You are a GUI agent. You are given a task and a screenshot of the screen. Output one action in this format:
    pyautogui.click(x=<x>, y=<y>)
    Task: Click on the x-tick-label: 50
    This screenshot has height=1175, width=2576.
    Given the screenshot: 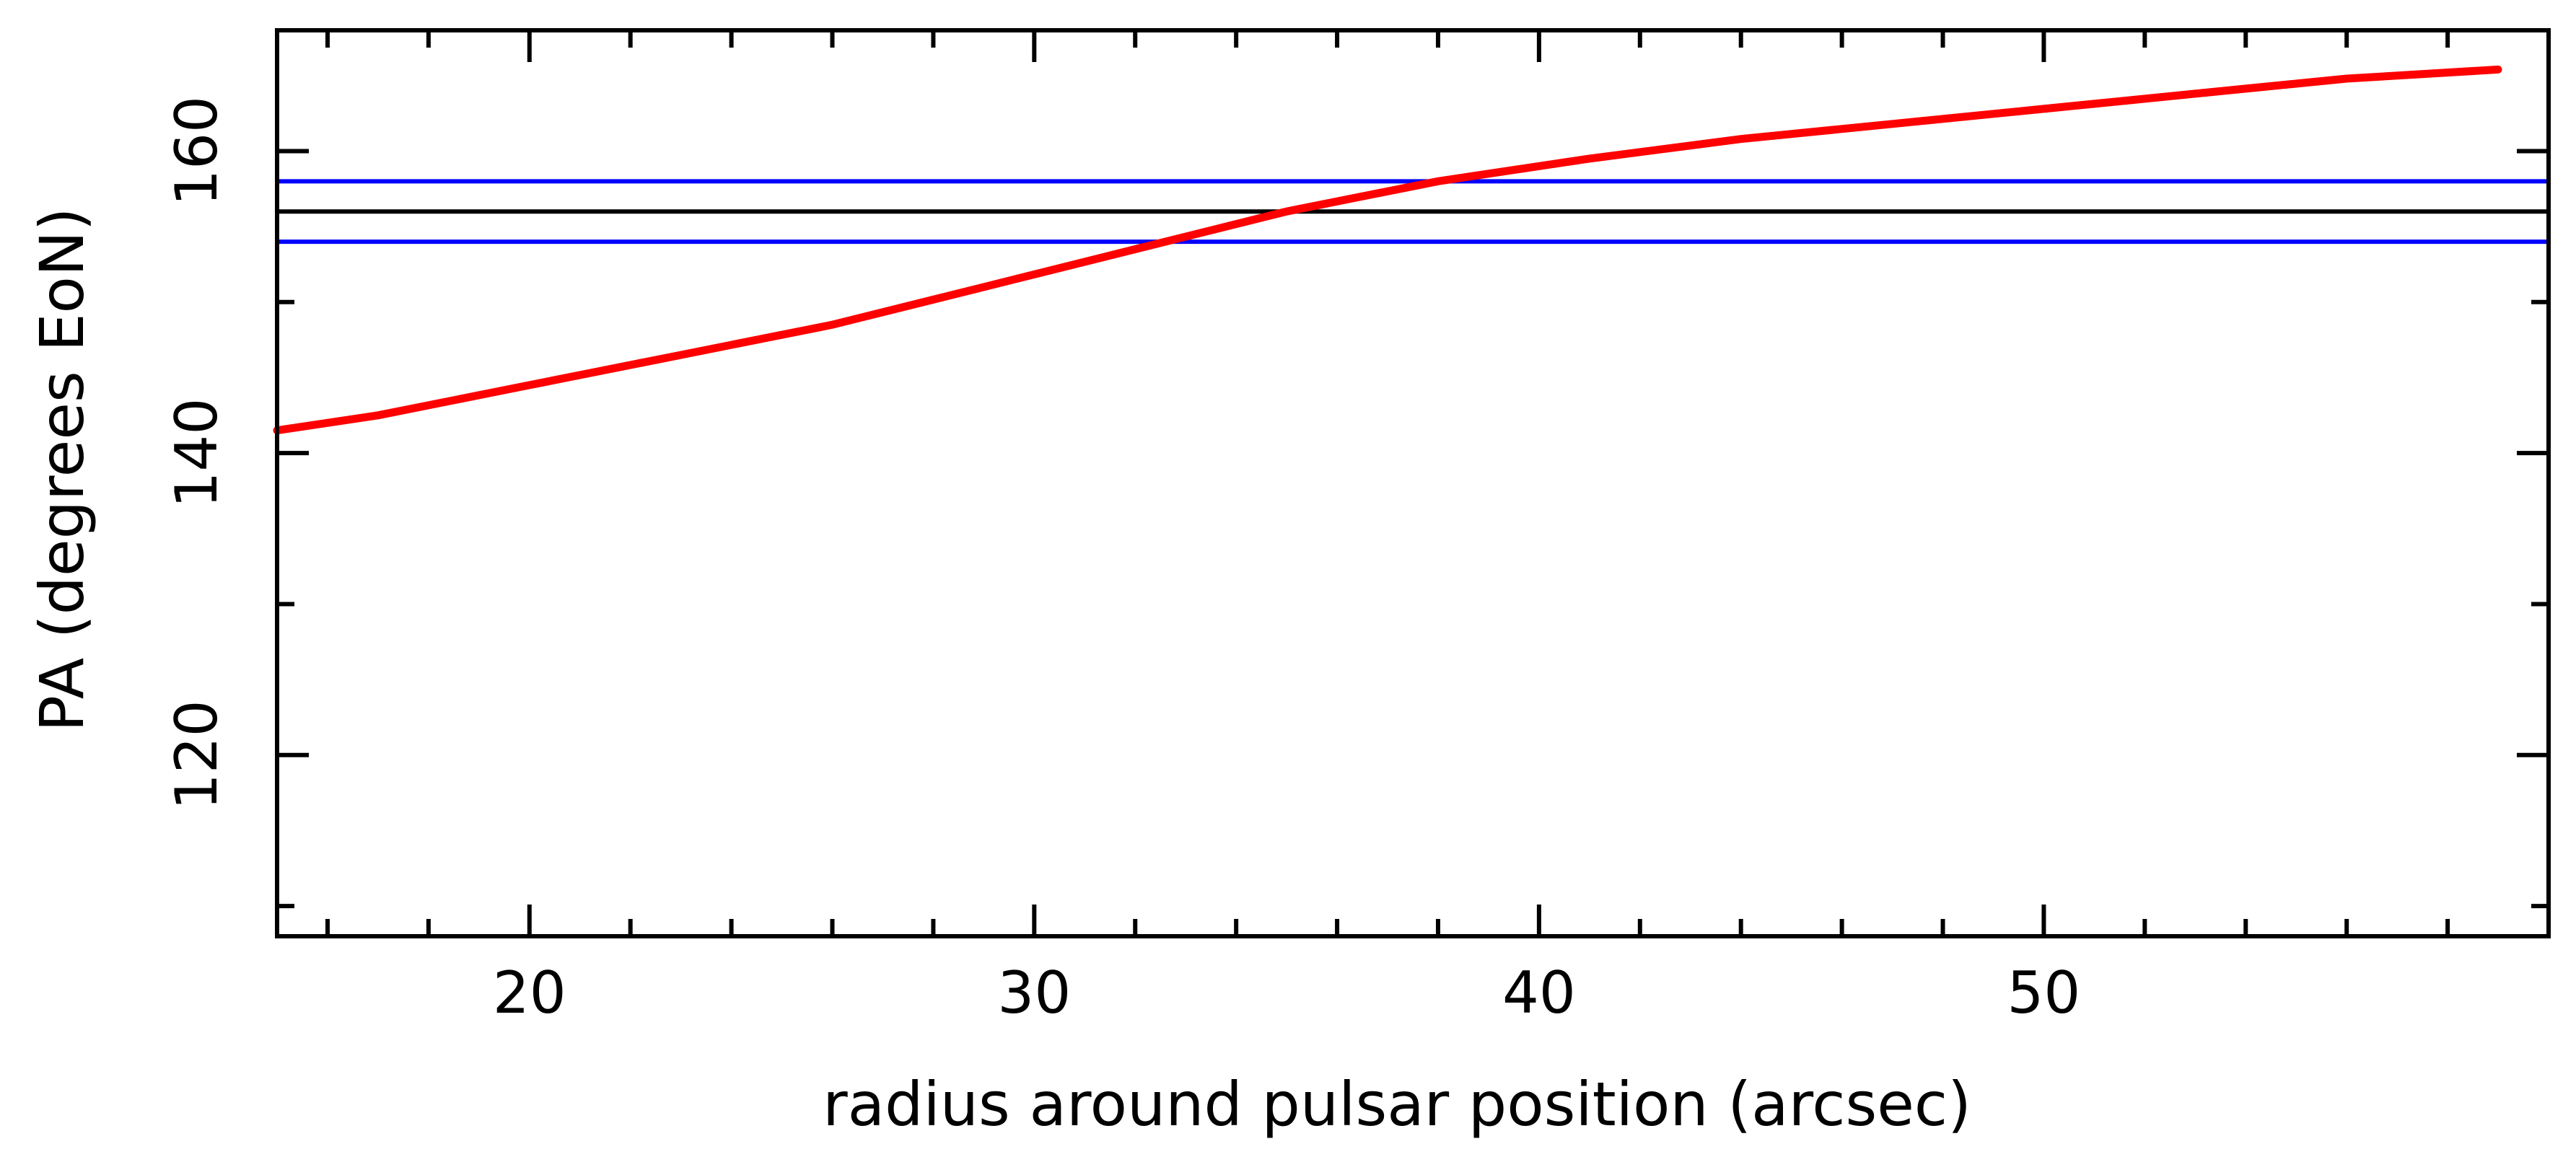 What is the action you would take?
    pyautogui.click(x=2044, y=993)
    